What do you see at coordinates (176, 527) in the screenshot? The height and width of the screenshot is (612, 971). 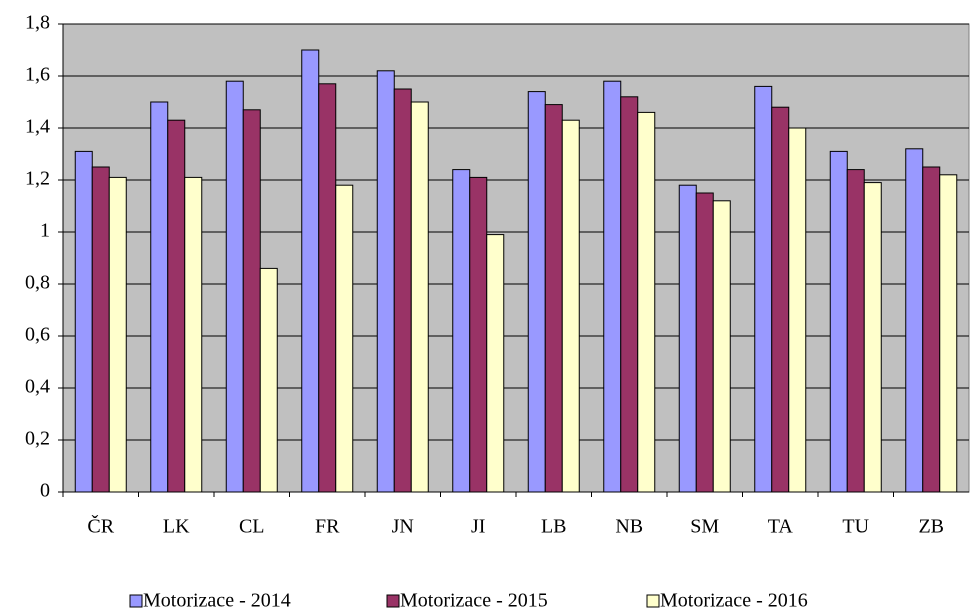 I see `x-tick-label: LK` at bounding box center [176, 527].